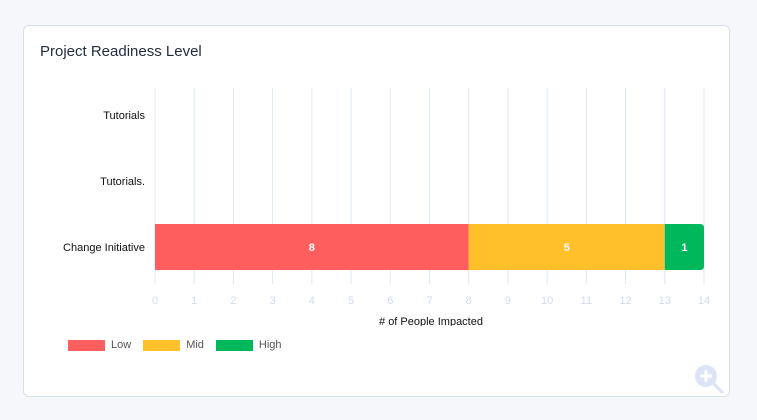 The height and width of the screenshot is (420, 757). What do you see at coordinates (429, 301) in the screenshot?
I see `x-tick-label: 7` at bounding box center [429, 301].